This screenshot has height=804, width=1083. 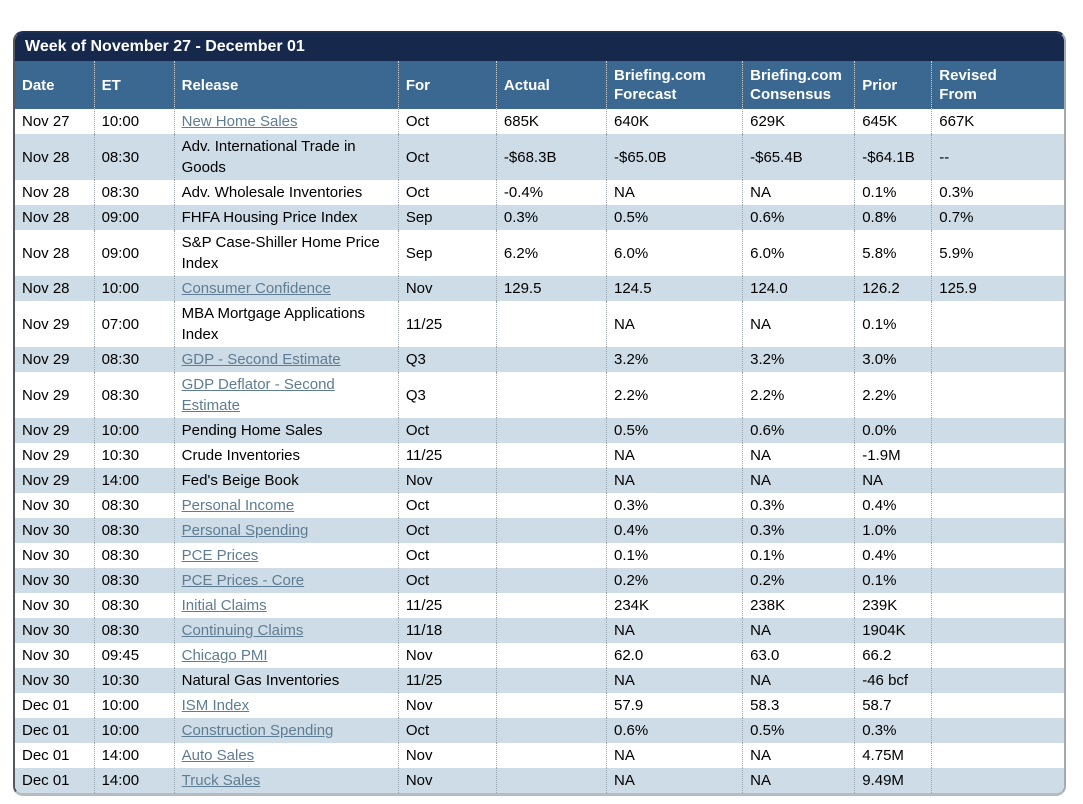 I want to click on cell-forecast: 640K, so click(x=674, y=121).